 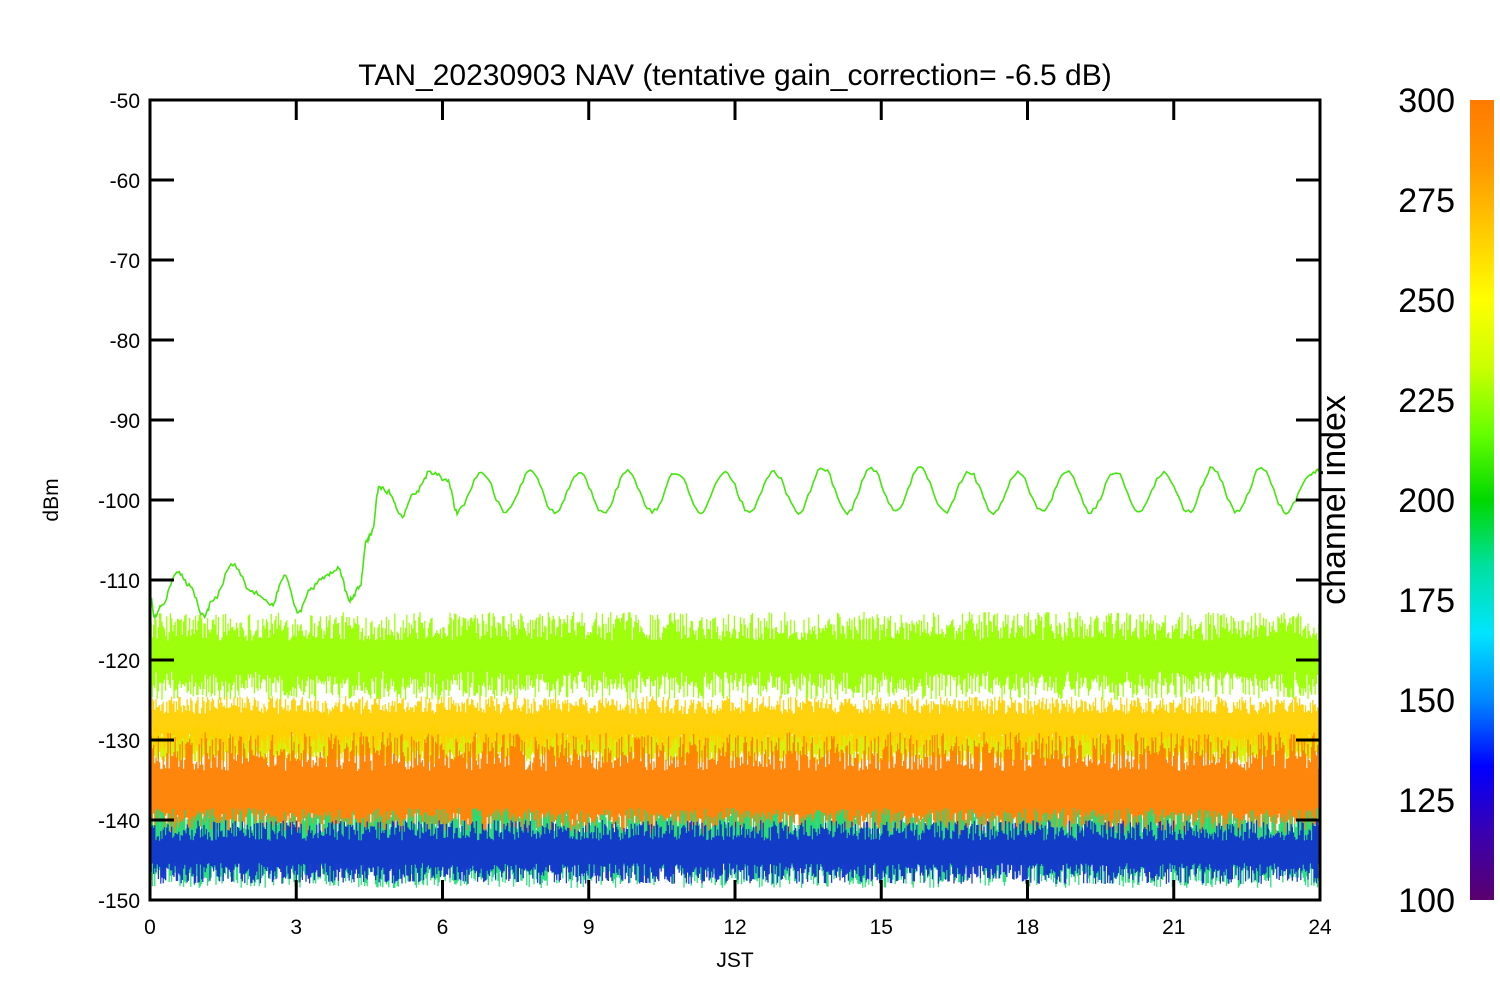 I want to click on x-tick-label: 9, so click(x=589, y=927).